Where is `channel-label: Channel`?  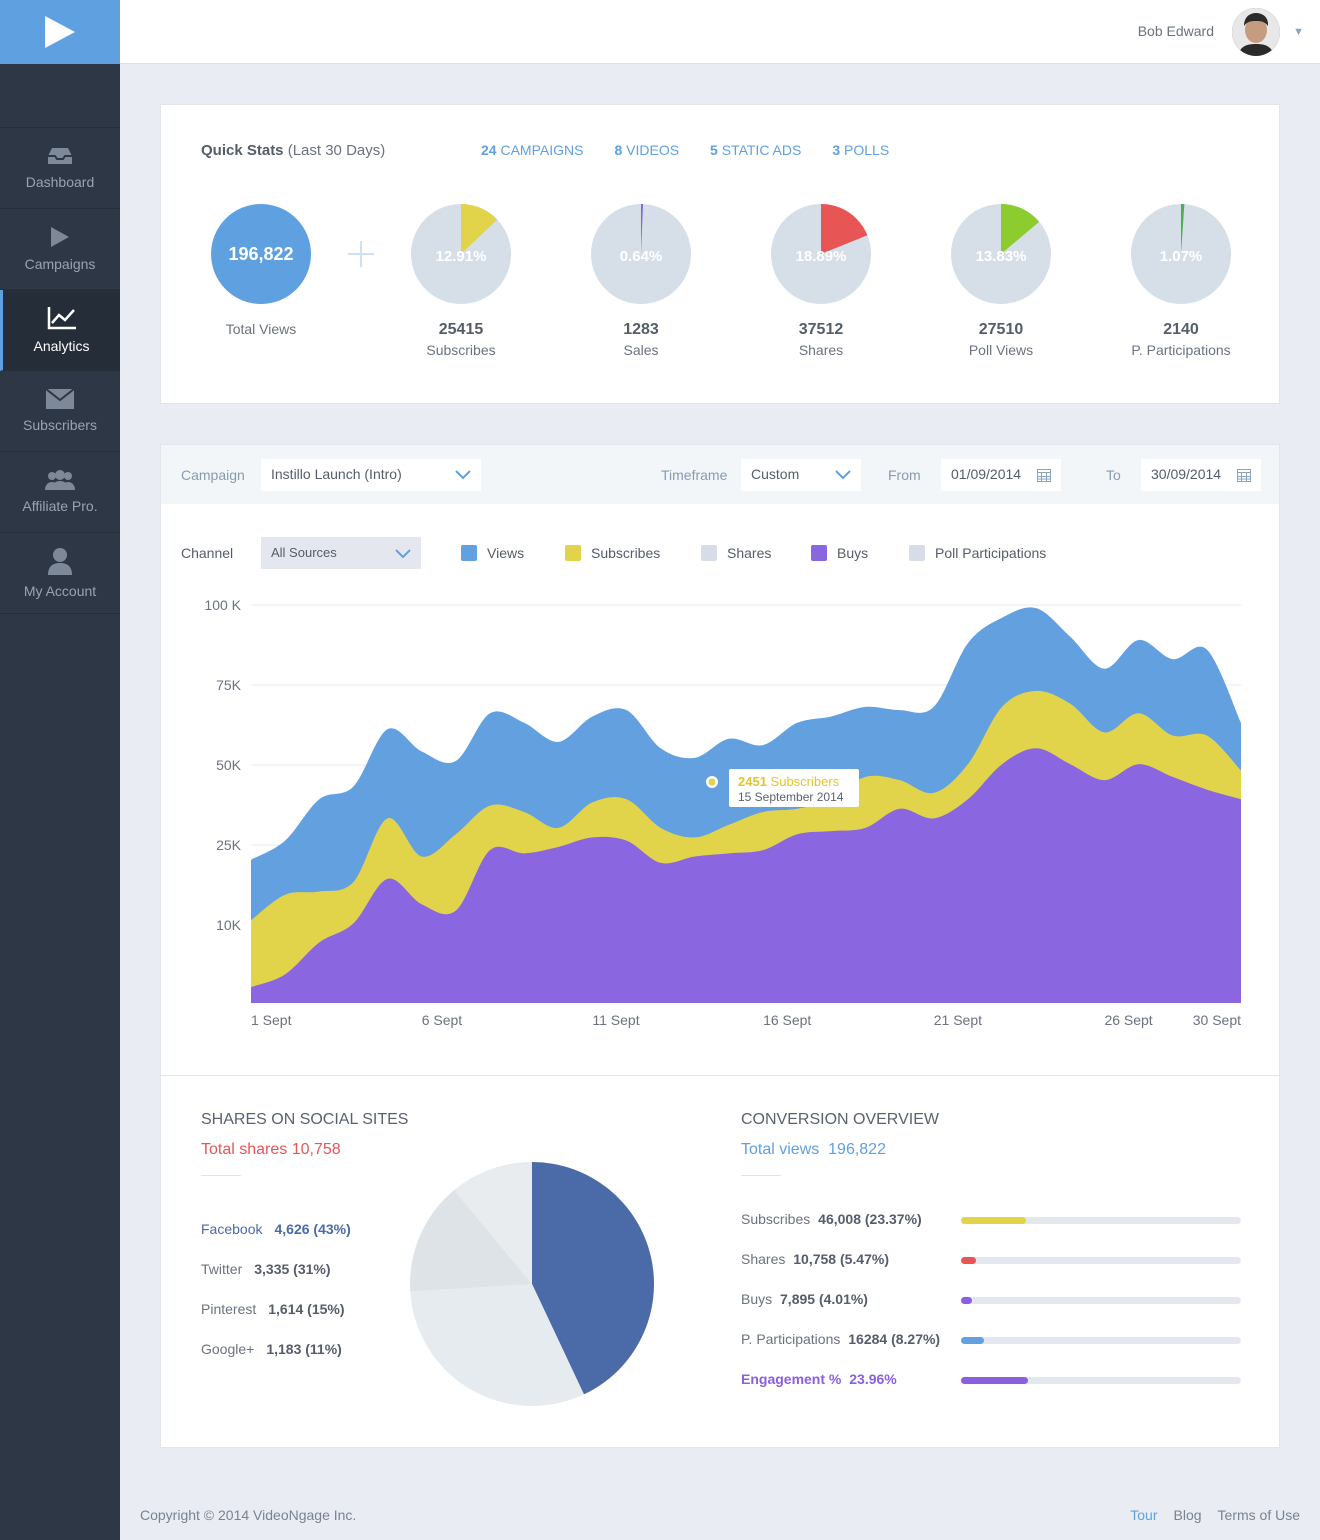
channel-label: Channel is located at coordinates (207, 553).